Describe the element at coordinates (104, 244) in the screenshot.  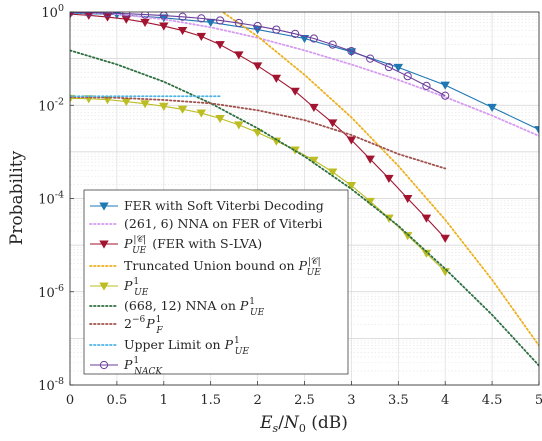
I see `legend-item-2-marker` at that location.